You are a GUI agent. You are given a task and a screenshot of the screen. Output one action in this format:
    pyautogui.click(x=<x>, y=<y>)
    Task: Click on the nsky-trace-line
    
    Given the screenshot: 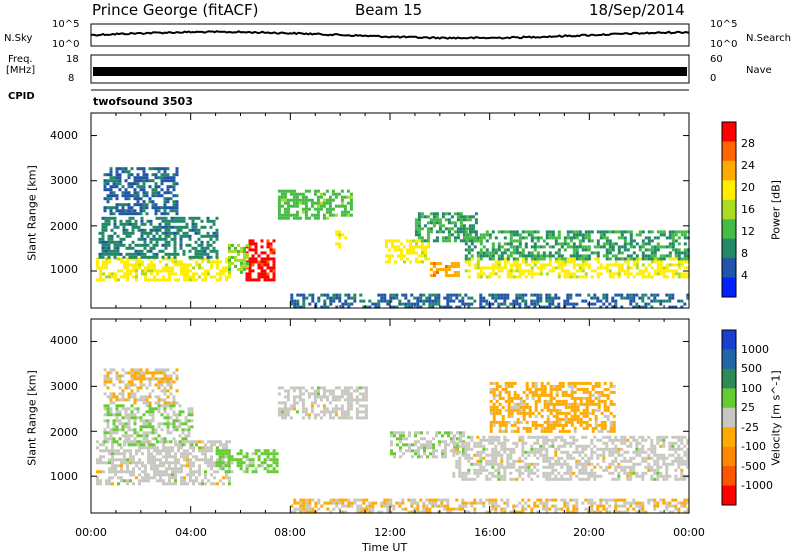 What is the action you would take?
    pyautogui.click(x=390, y=35)
    